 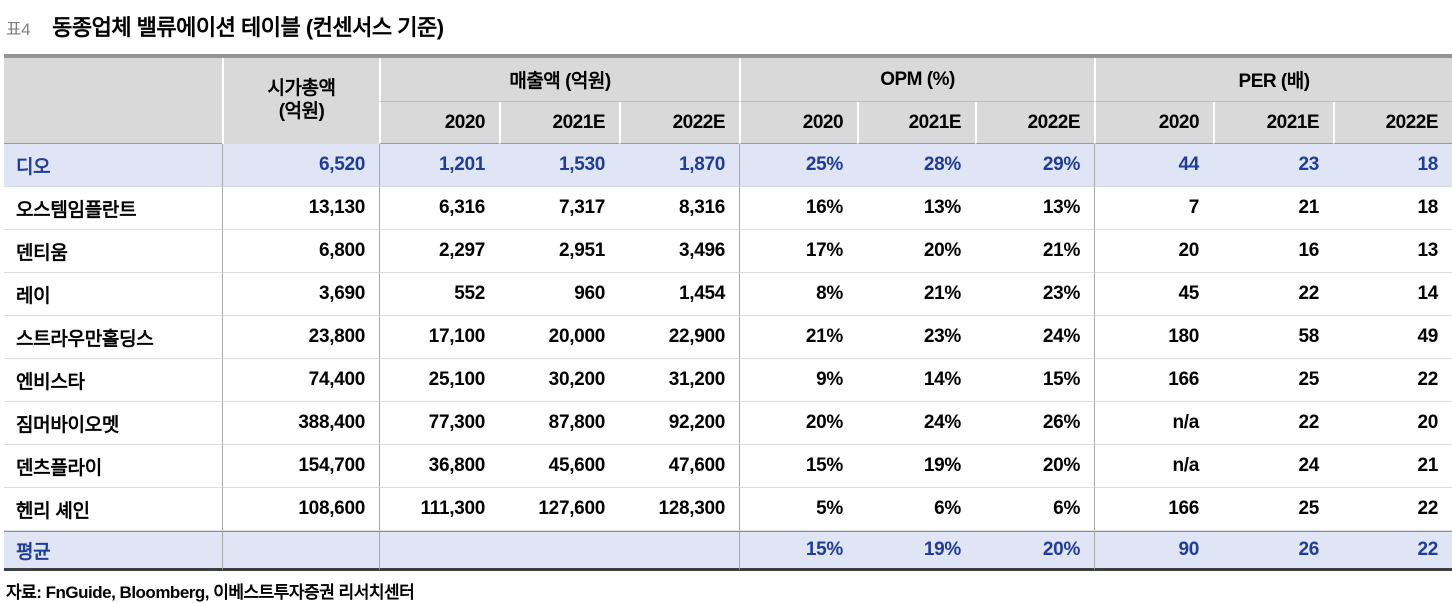 I want to click on market-cap-header: 시가총액 (억원), so click(x=300, y=101).